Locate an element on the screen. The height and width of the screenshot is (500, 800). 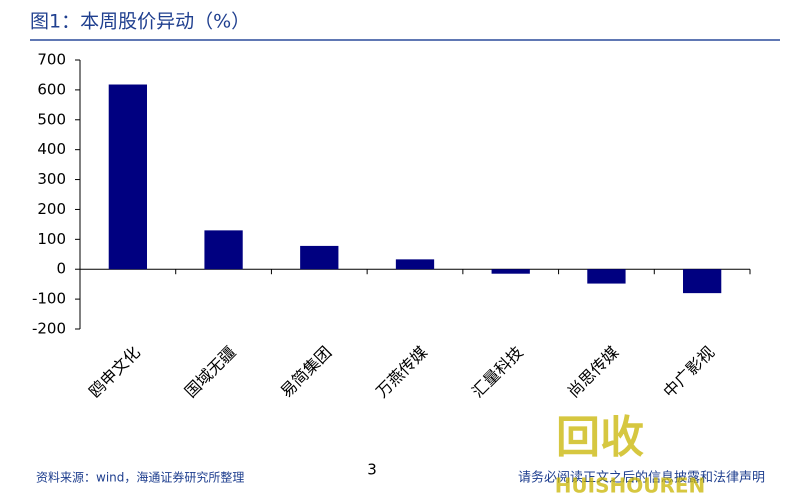
y-tick-label: 0 is located at coordinates (61, 269).